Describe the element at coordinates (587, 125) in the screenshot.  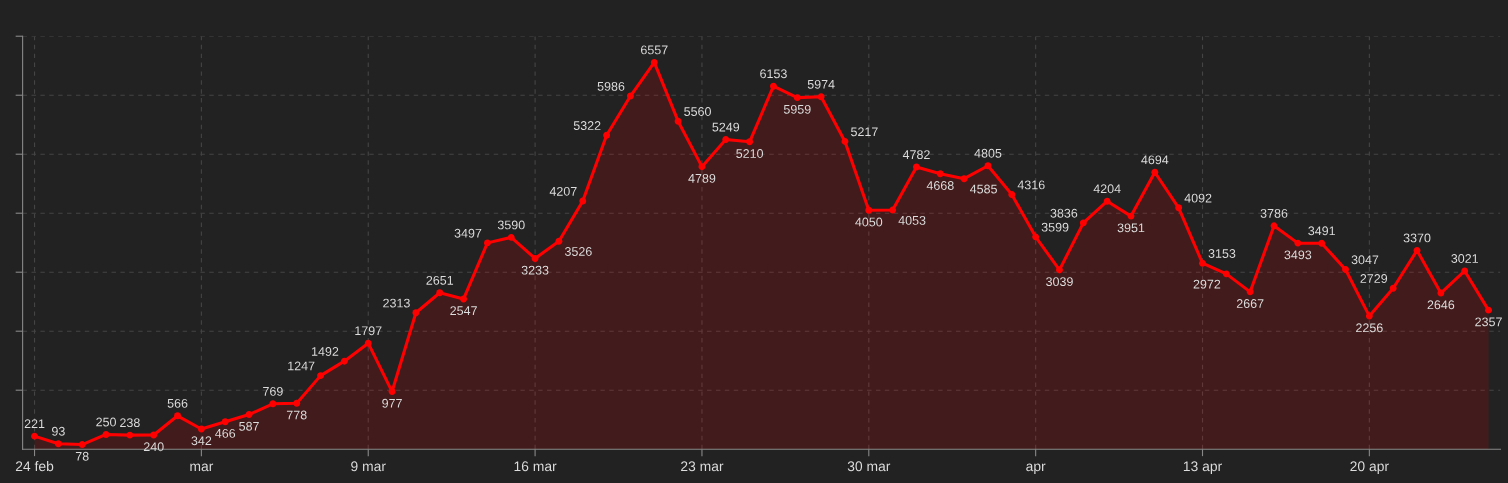
I see `data-label: 5322` at that location.